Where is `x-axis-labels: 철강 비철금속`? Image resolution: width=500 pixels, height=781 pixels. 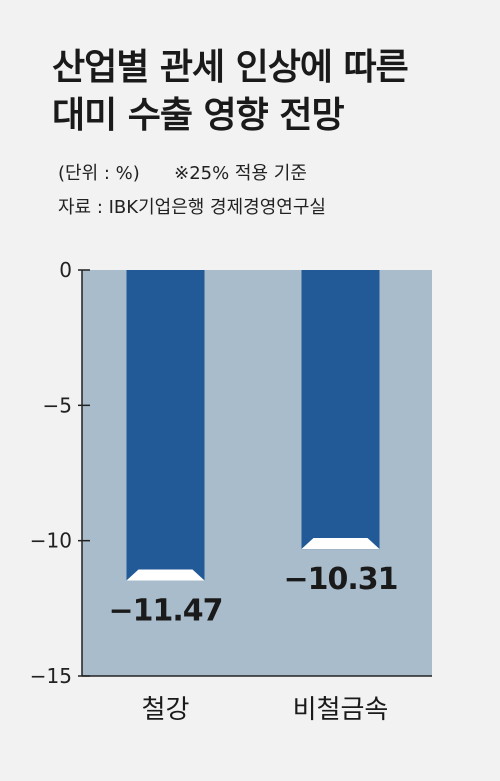
x-axis-labels: 철강 비철금속 is located at coordinates (265, 710).